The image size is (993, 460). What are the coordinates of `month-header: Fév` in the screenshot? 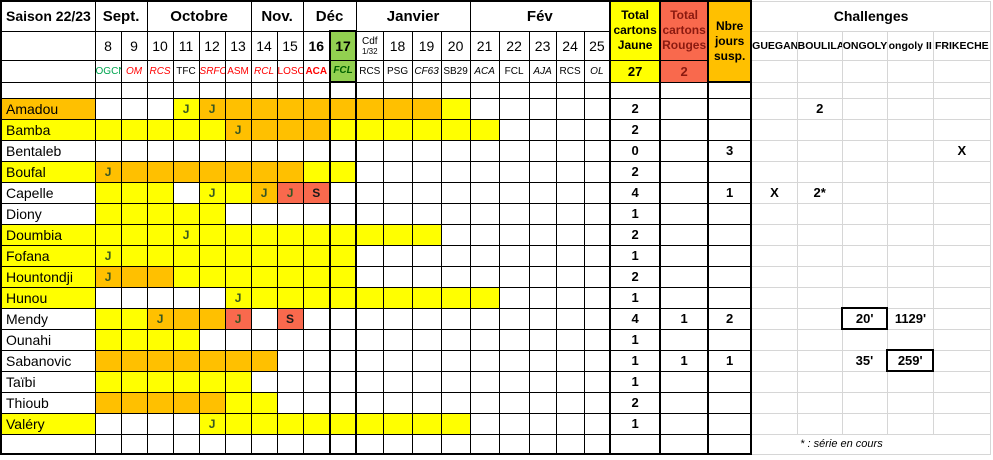 It's located at (540, 16).